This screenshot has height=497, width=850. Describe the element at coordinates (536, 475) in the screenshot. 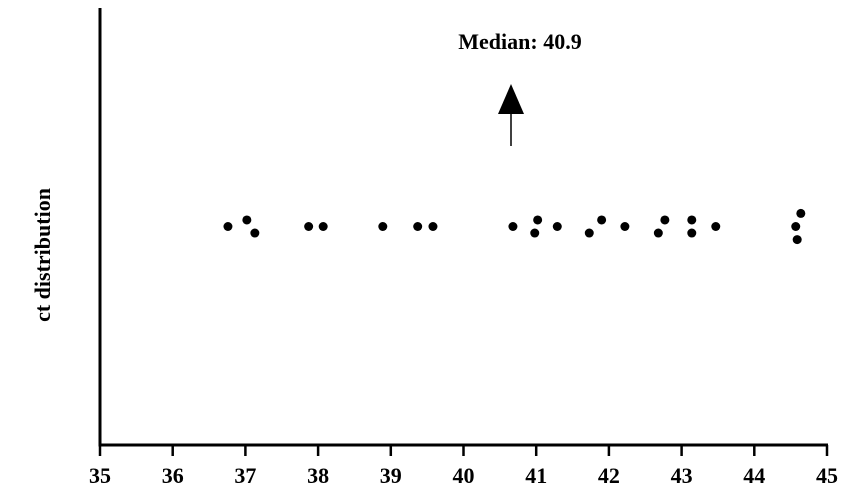

I see `x-tick-label: 41` at that location.